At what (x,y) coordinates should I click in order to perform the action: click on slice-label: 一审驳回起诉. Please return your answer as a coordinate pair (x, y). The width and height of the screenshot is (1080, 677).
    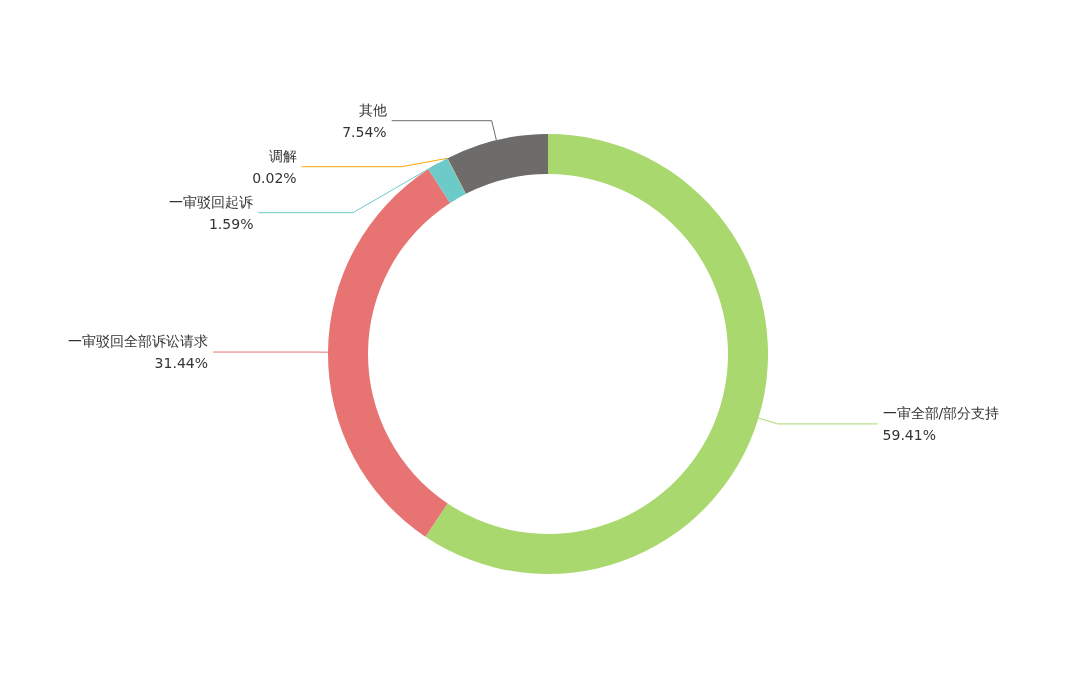
    Looking at the image, I should click on (211, 201).